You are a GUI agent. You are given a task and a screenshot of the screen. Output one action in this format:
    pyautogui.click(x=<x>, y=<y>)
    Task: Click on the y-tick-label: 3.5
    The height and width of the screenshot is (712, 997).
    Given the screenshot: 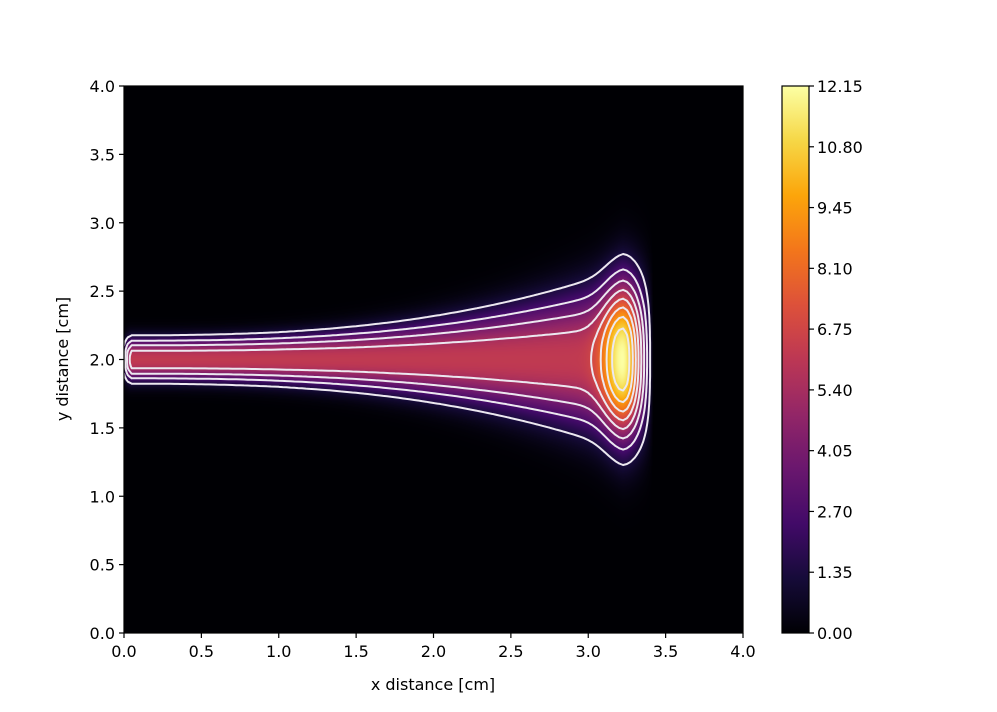 What is the action you would take?
    pyautogui.click(x=102, y=154)
    